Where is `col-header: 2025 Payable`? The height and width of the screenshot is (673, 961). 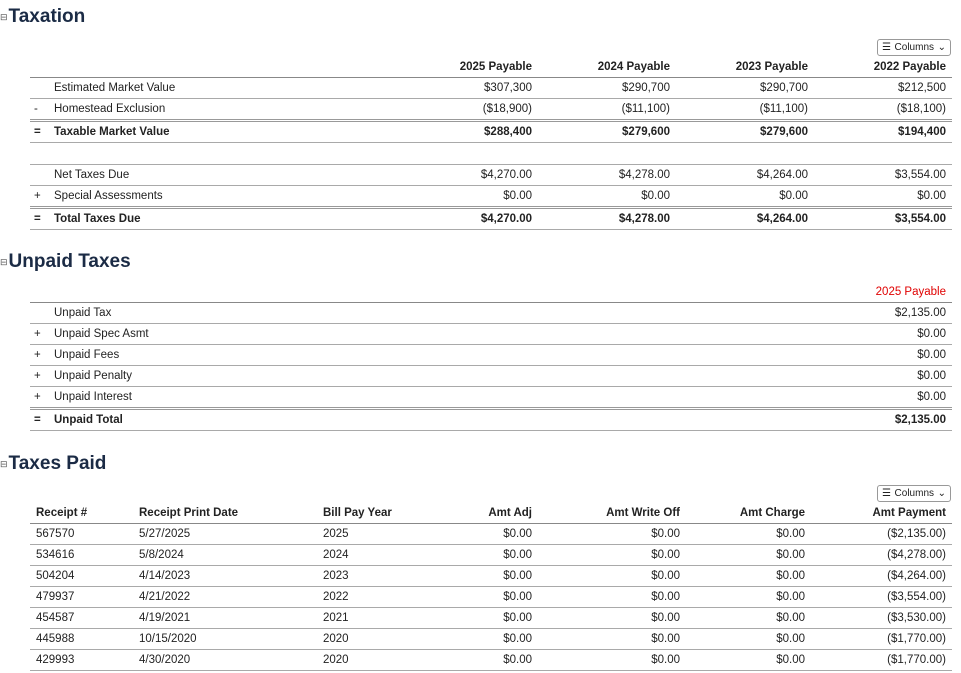
col-header: 2025 Payable is located at coordinates (469, 67).